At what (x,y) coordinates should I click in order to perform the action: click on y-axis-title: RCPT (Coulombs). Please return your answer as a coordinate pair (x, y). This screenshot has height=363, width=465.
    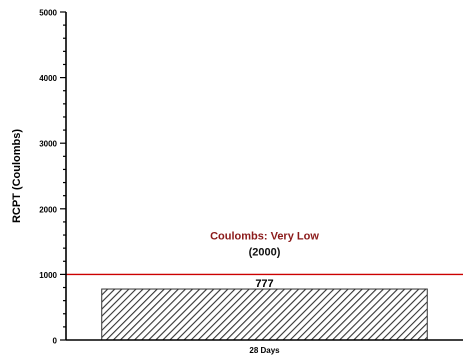
    Looking at the image, I should click on (17, 176).